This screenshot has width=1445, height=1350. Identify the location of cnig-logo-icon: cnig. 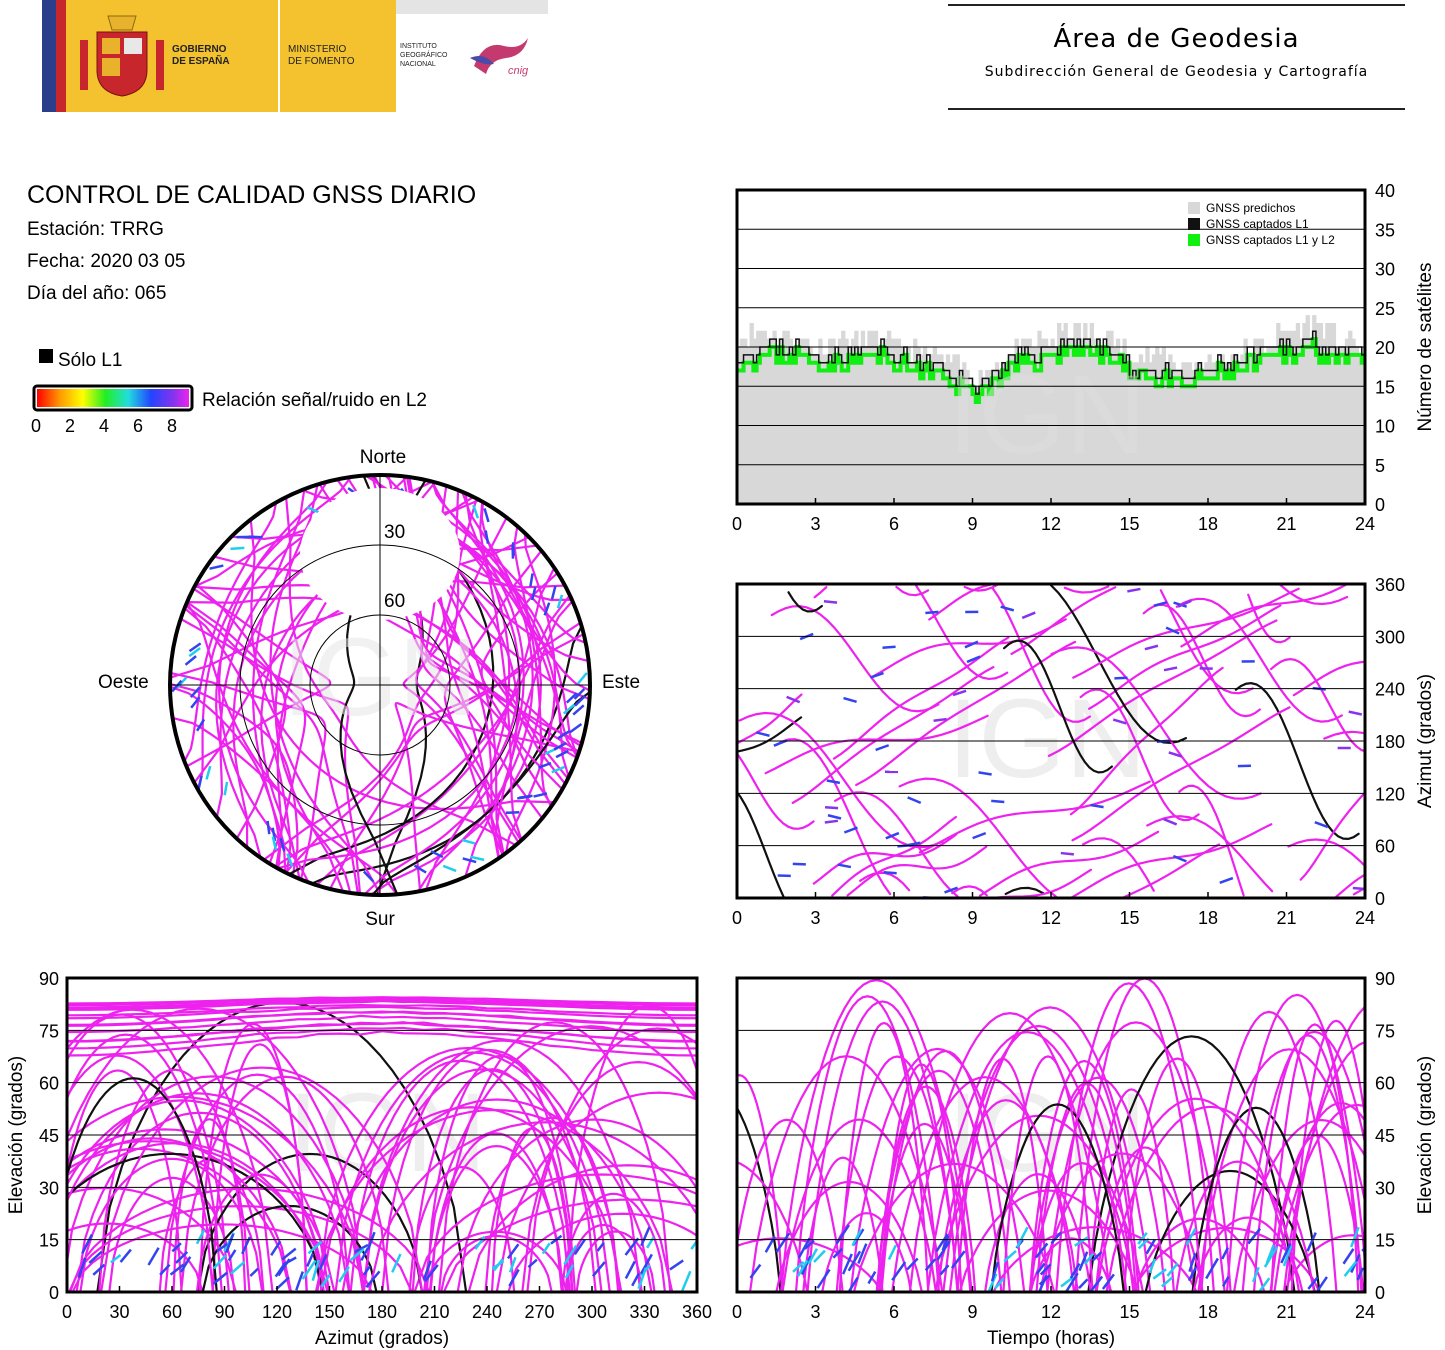
(499, 57).